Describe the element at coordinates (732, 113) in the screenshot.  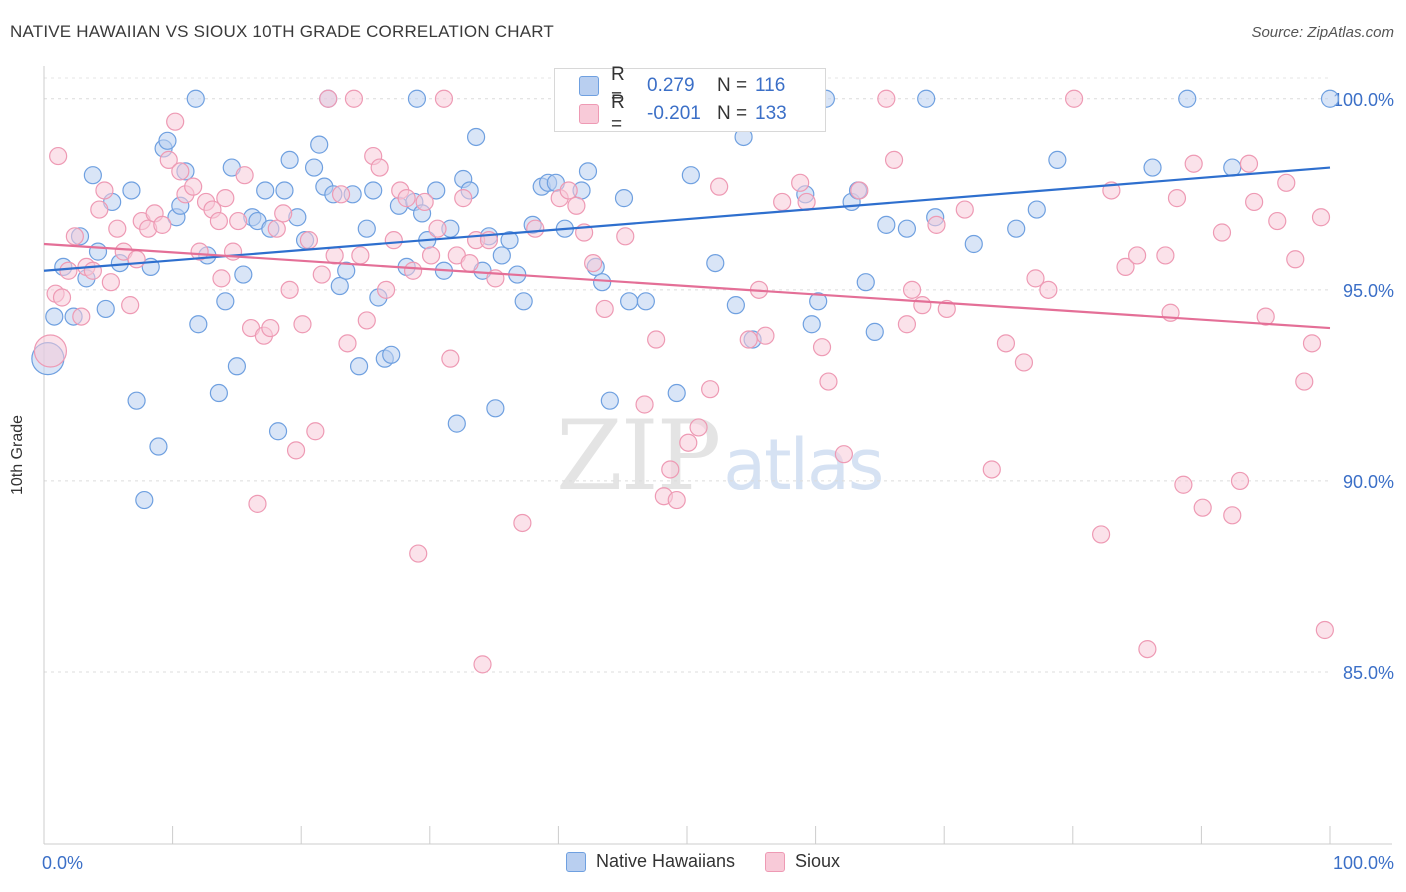
I see `n-label: N =` at that location.